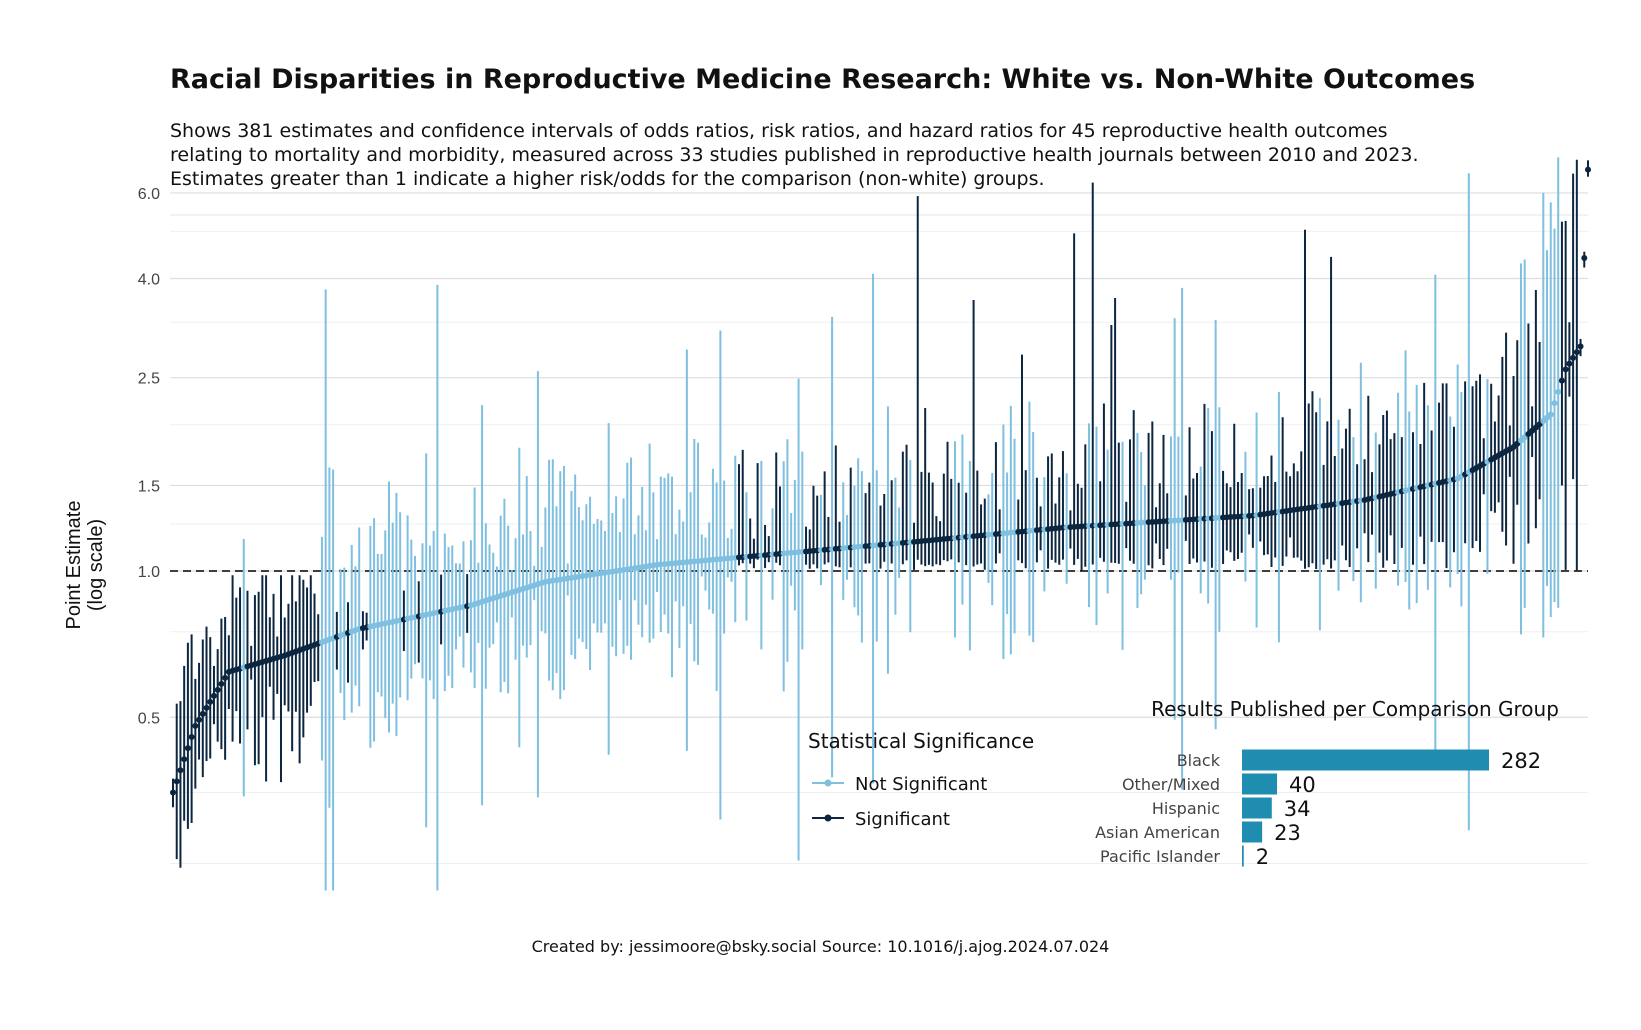 This screenshot has width=1641, height=1030. What do you see at coordinates (149, 718) in the screenshot?
I see `y-tick-label: 0.5` at bounding box center [149, 718].